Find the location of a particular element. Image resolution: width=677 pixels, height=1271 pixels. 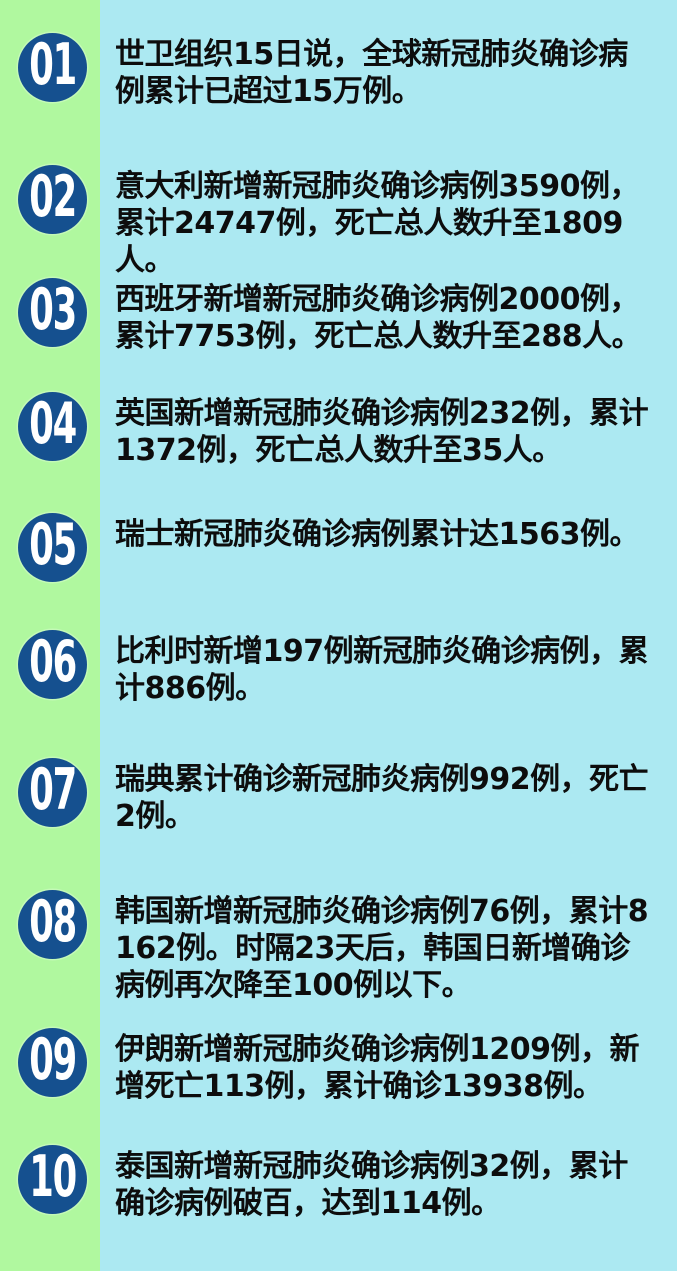

news-item: 05 瑞士新冠肺炎确诊病例累计达1563例。 is located at coordinates (338, 547).